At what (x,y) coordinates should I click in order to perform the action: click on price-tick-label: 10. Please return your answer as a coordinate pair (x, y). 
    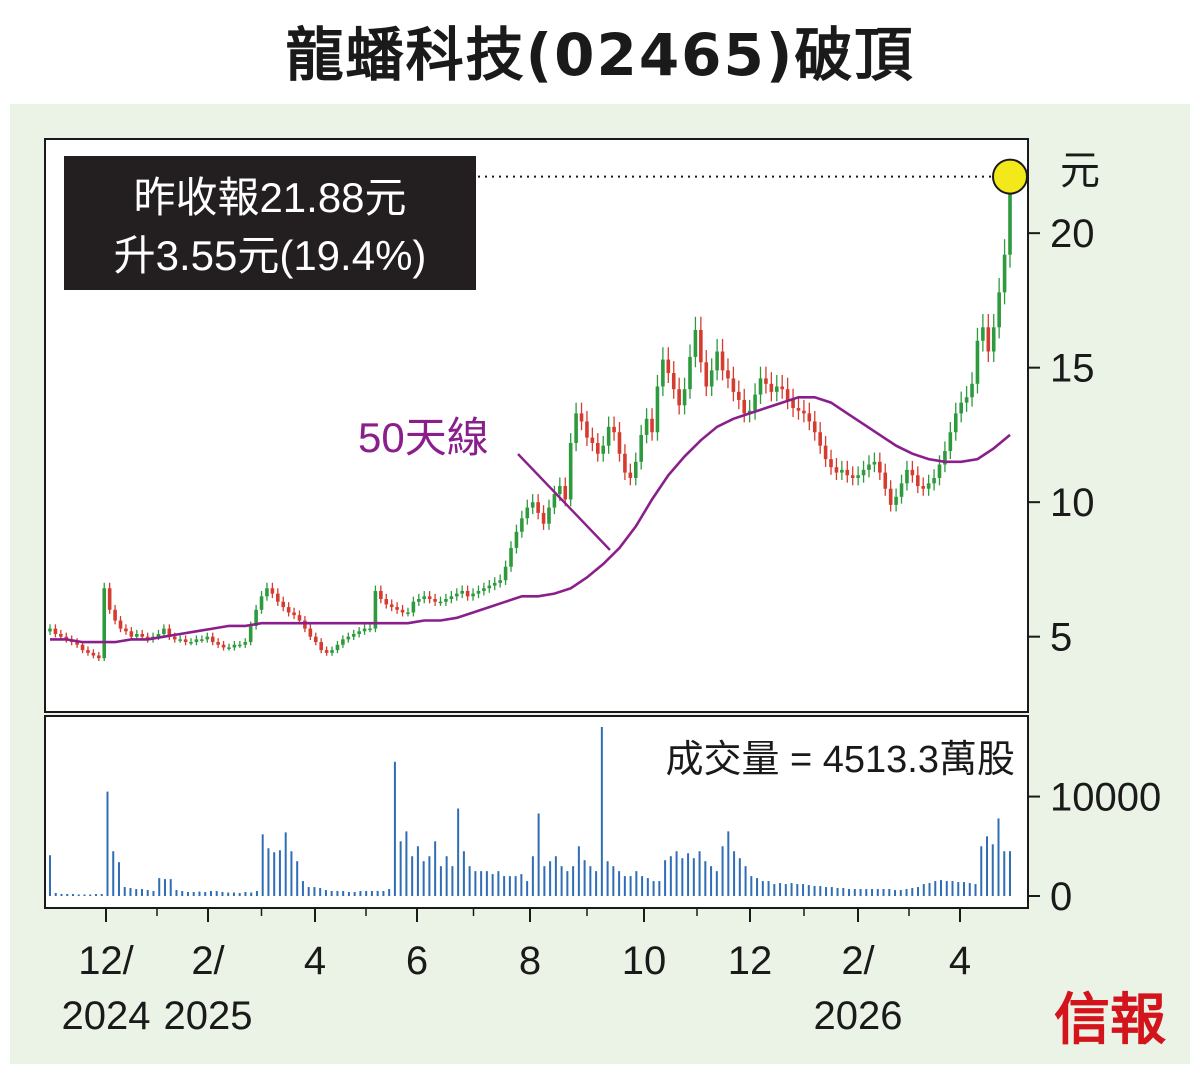
    Looking at the image, I should click on (1072, 503).